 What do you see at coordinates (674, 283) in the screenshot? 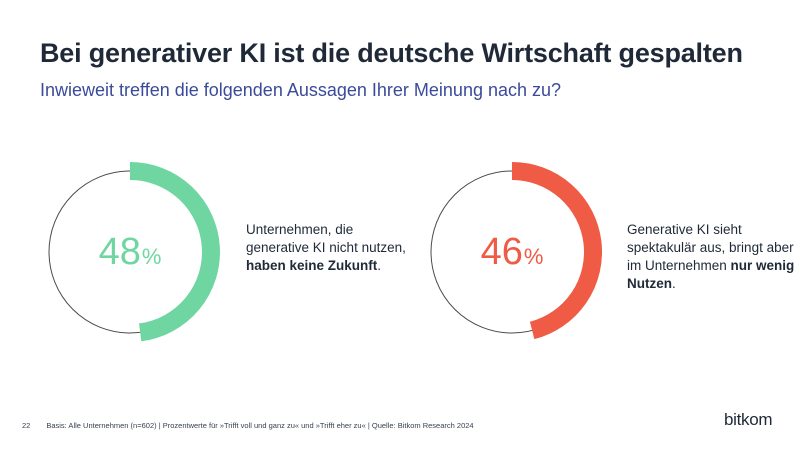
I see `caption-end-2: .` at bounding box center [674, 283].